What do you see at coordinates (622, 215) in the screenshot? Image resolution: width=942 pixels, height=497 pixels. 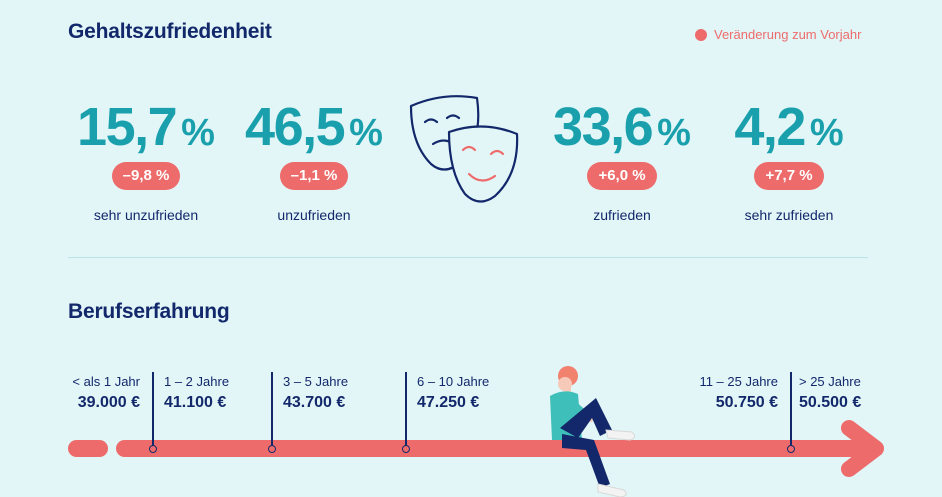 I see `stat-label: zufrieden` at bounding box center [622, 215].